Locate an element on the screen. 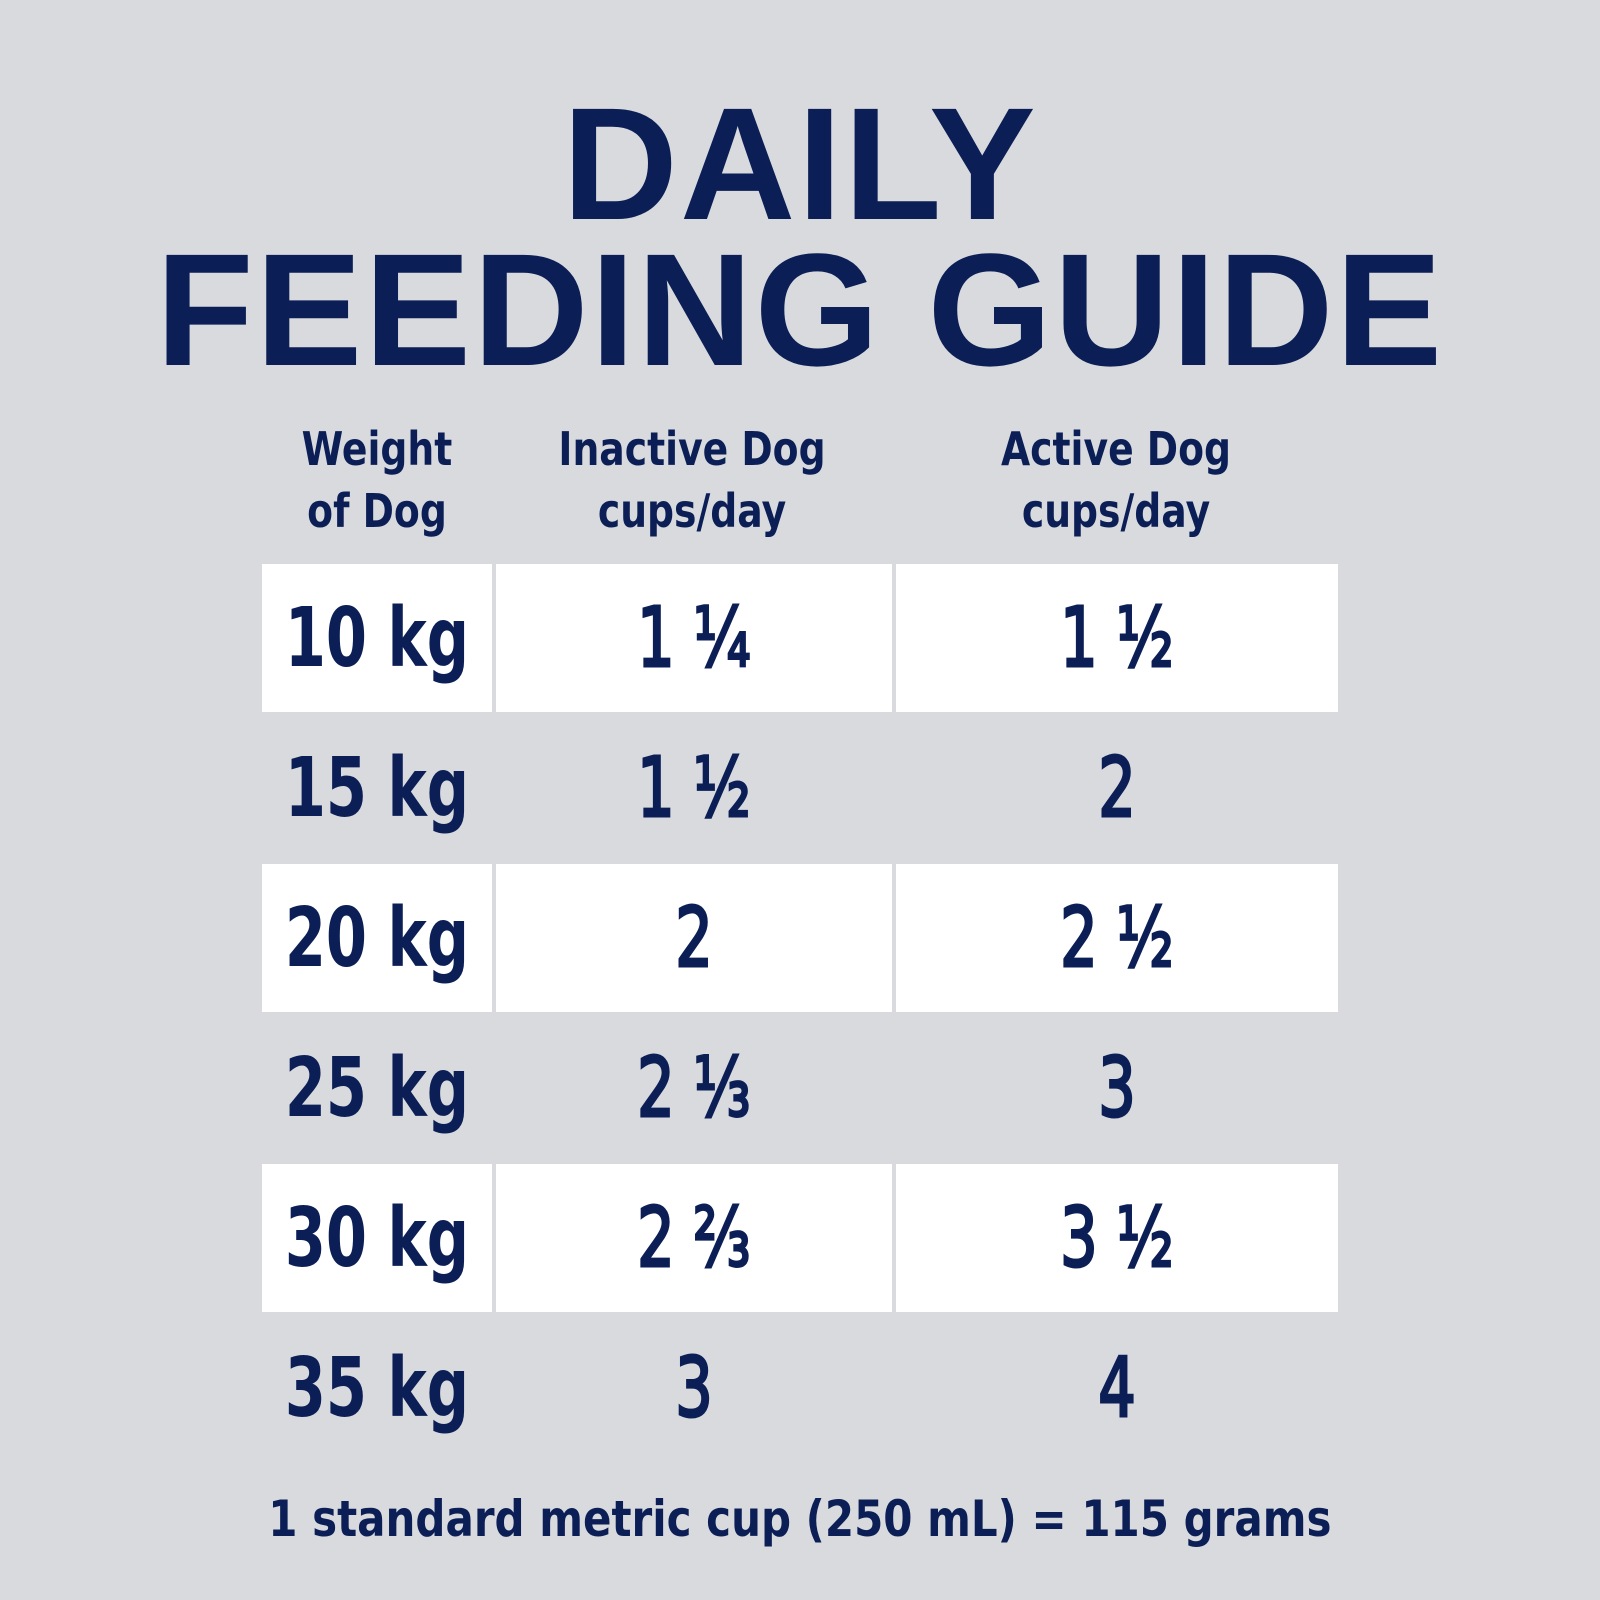 This screenshot has height=1600, width=1600. active-cups-cell: 3 ½ is located at coordinates (1117, 1238).